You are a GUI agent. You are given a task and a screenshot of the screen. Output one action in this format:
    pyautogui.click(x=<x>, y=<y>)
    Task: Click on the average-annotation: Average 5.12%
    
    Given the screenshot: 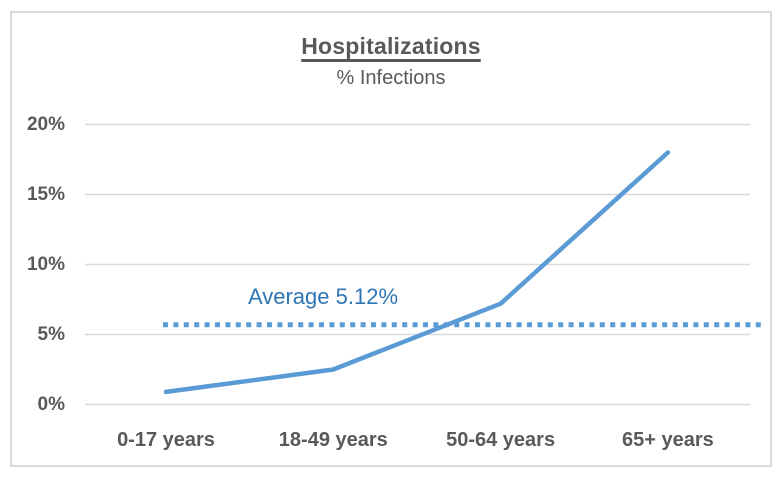 What is the action you would take?
    pyautogui.click(x=323, y=296)
    